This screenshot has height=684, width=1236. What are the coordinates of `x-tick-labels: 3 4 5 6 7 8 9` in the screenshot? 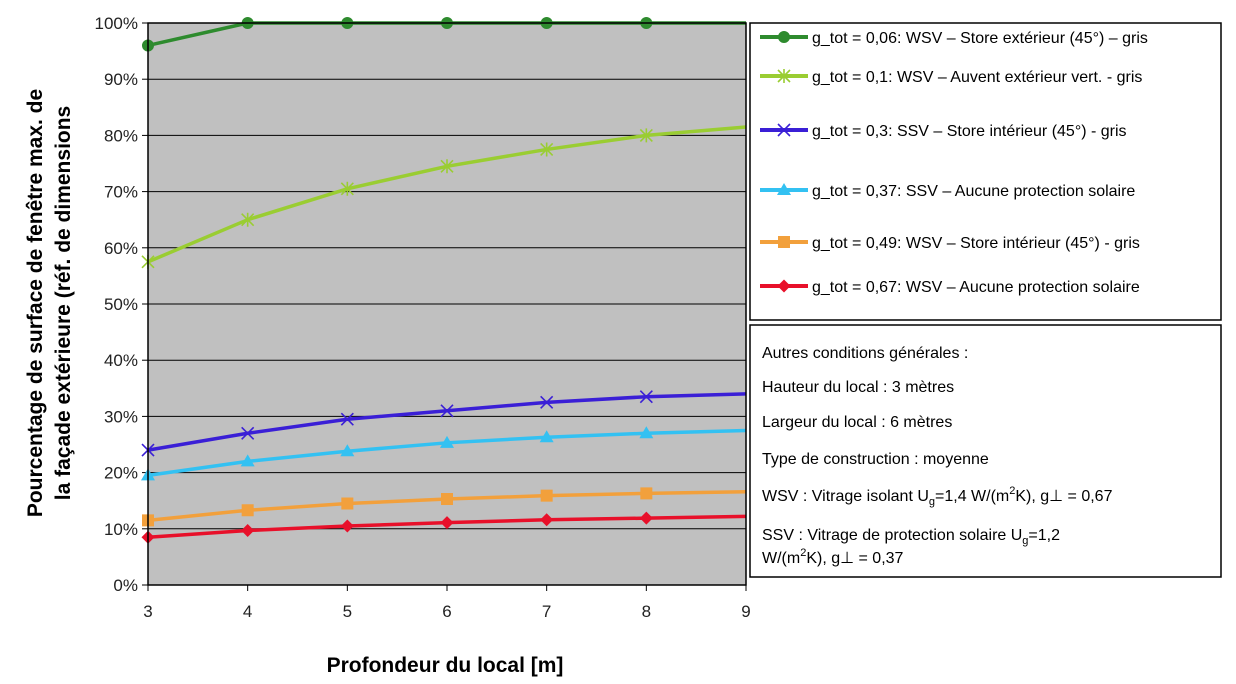 It's located at (446, 611).